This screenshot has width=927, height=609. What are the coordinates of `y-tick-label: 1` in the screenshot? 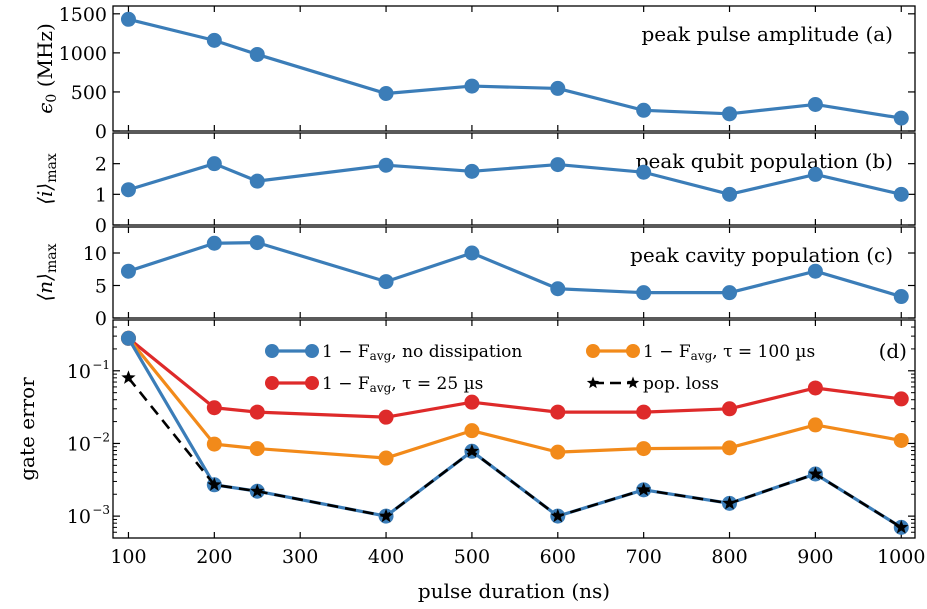 It's located at (101, 195).